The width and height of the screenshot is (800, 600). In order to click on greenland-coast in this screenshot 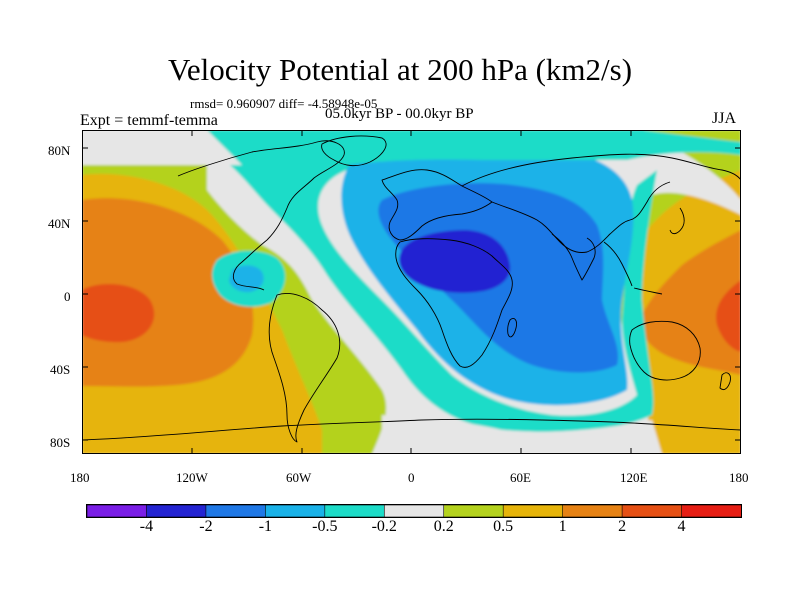, I will do `click(354, 151)`.